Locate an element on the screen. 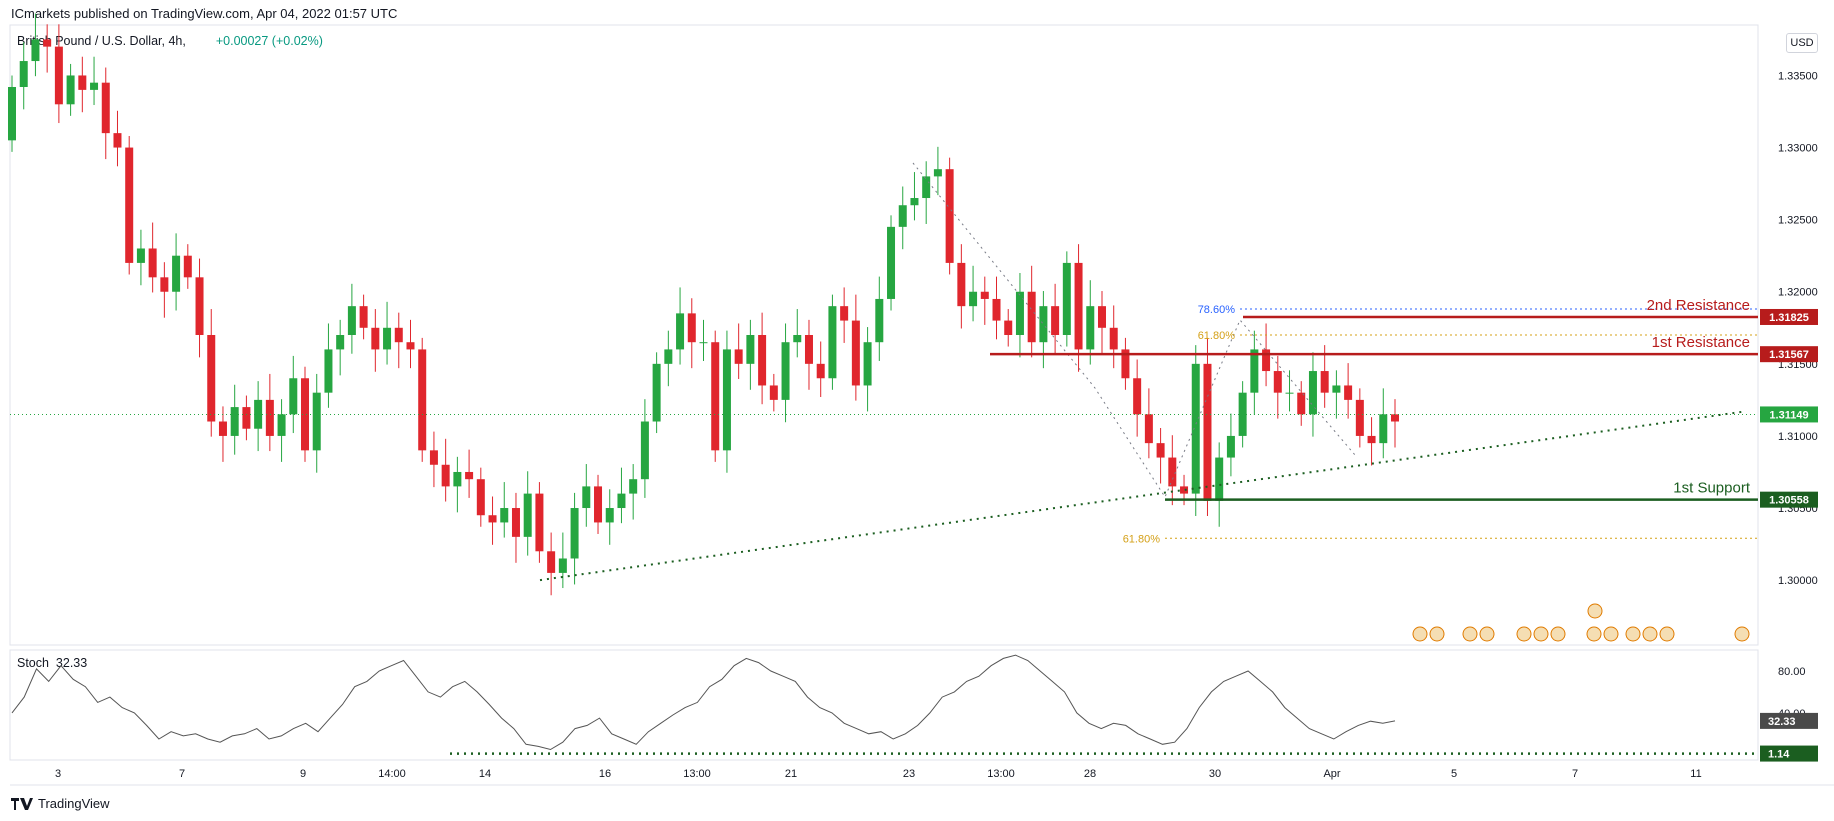 This screenshot has width=1834, height=821. level-name: 1st Support is located at coordinates (1712, 488).